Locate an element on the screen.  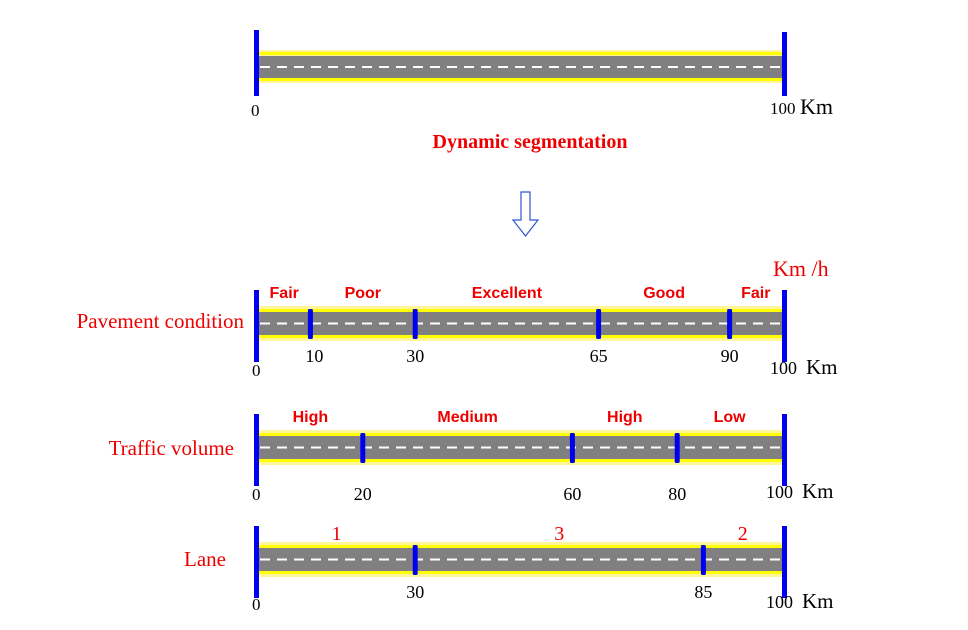
segment-label: Low is located at coordinates (730, 417).